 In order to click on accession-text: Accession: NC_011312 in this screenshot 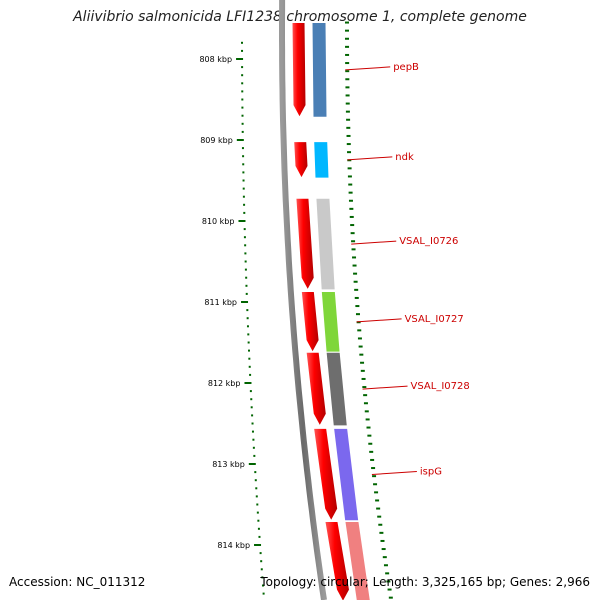, I will do `click(77, 582)`.